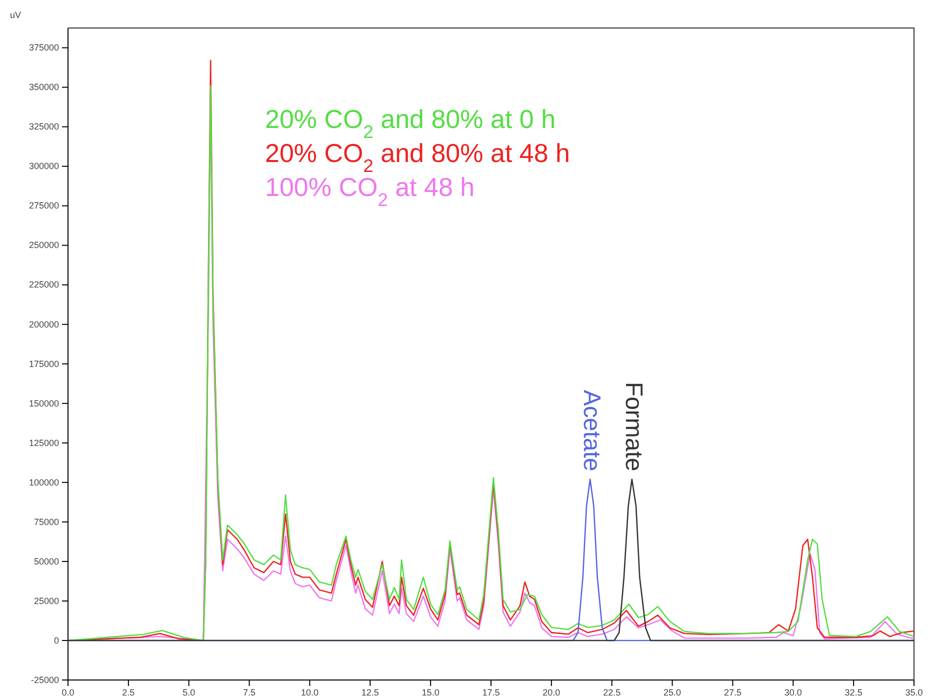  I want to click on x-tick-label: 30.0, so click(793, 692).